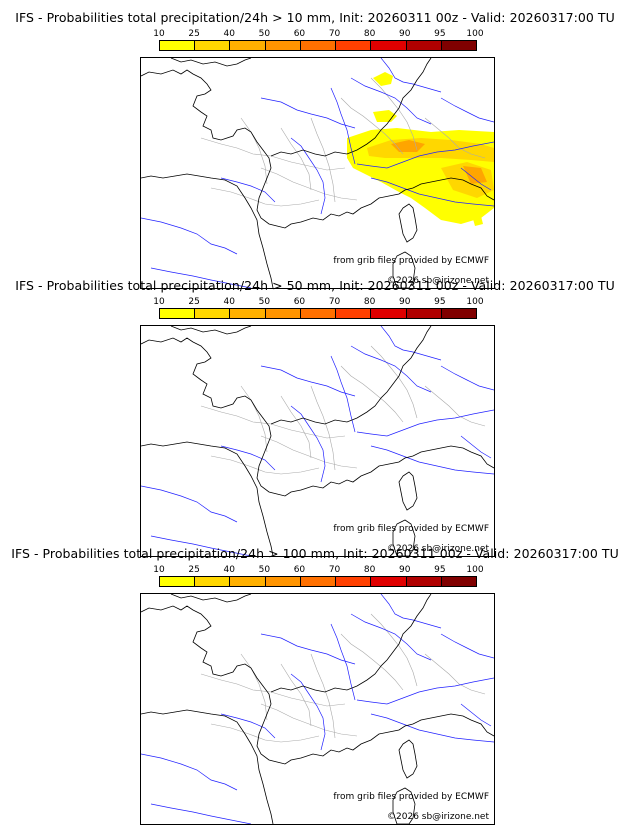 This screenshot has width=630, height=828. What do you see at coordinates (438, 817) in the screenshot?
I see `copyright-credit: ©2026 sb@irizone.net` at bounding box center [438, 817].